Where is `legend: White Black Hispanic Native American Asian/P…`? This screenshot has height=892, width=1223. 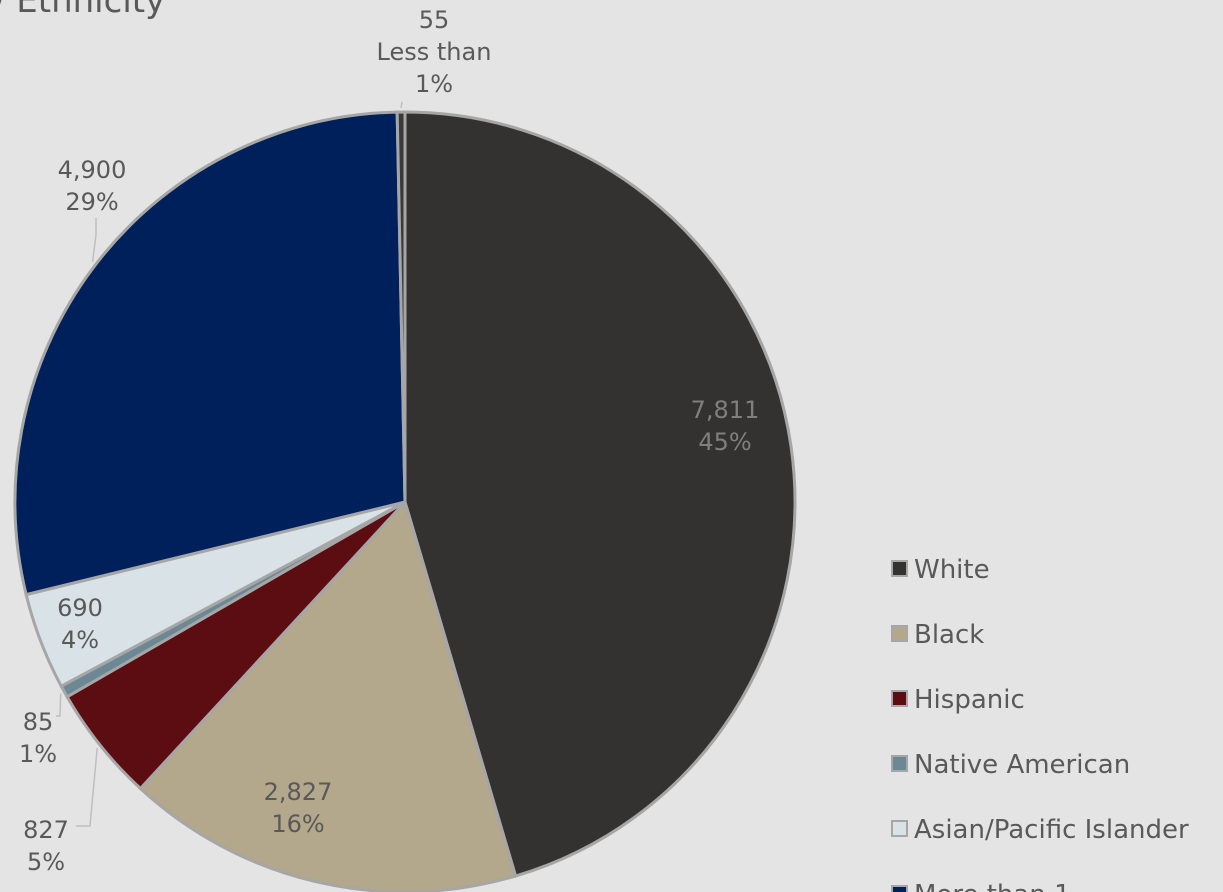
legend: White Black Hispanic Native American Asian/P… is located at coordinates (1040, 723).